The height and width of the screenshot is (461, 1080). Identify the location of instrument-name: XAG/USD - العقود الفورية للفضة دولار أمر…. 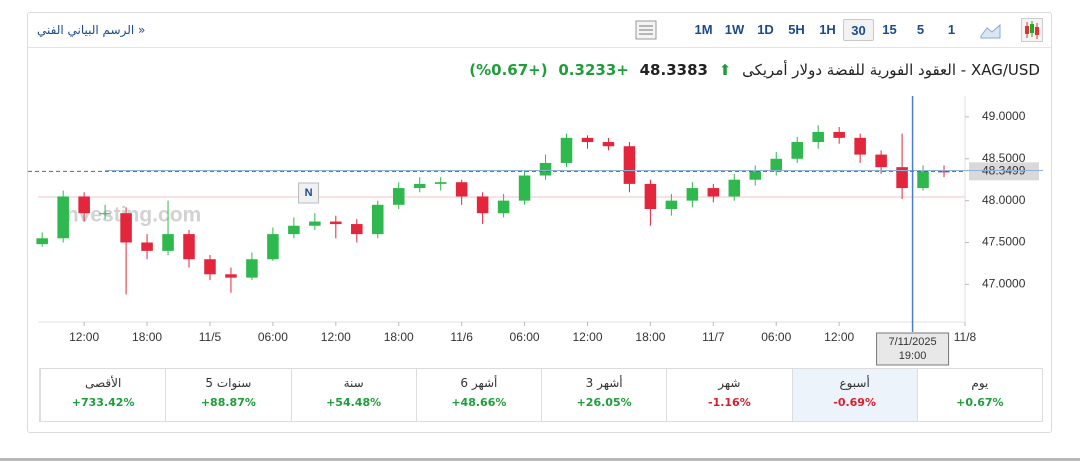
(891, 70).